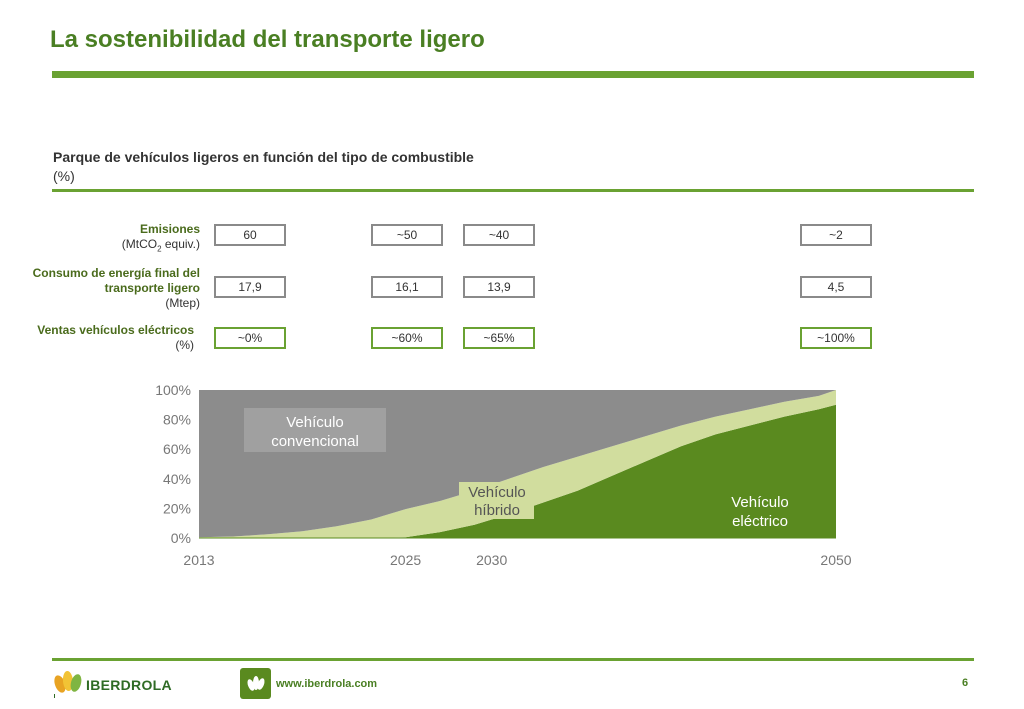  Describe the element at coordinates (173, 390) in the screenshot. I see `y-tick-label: 100%` at that location.